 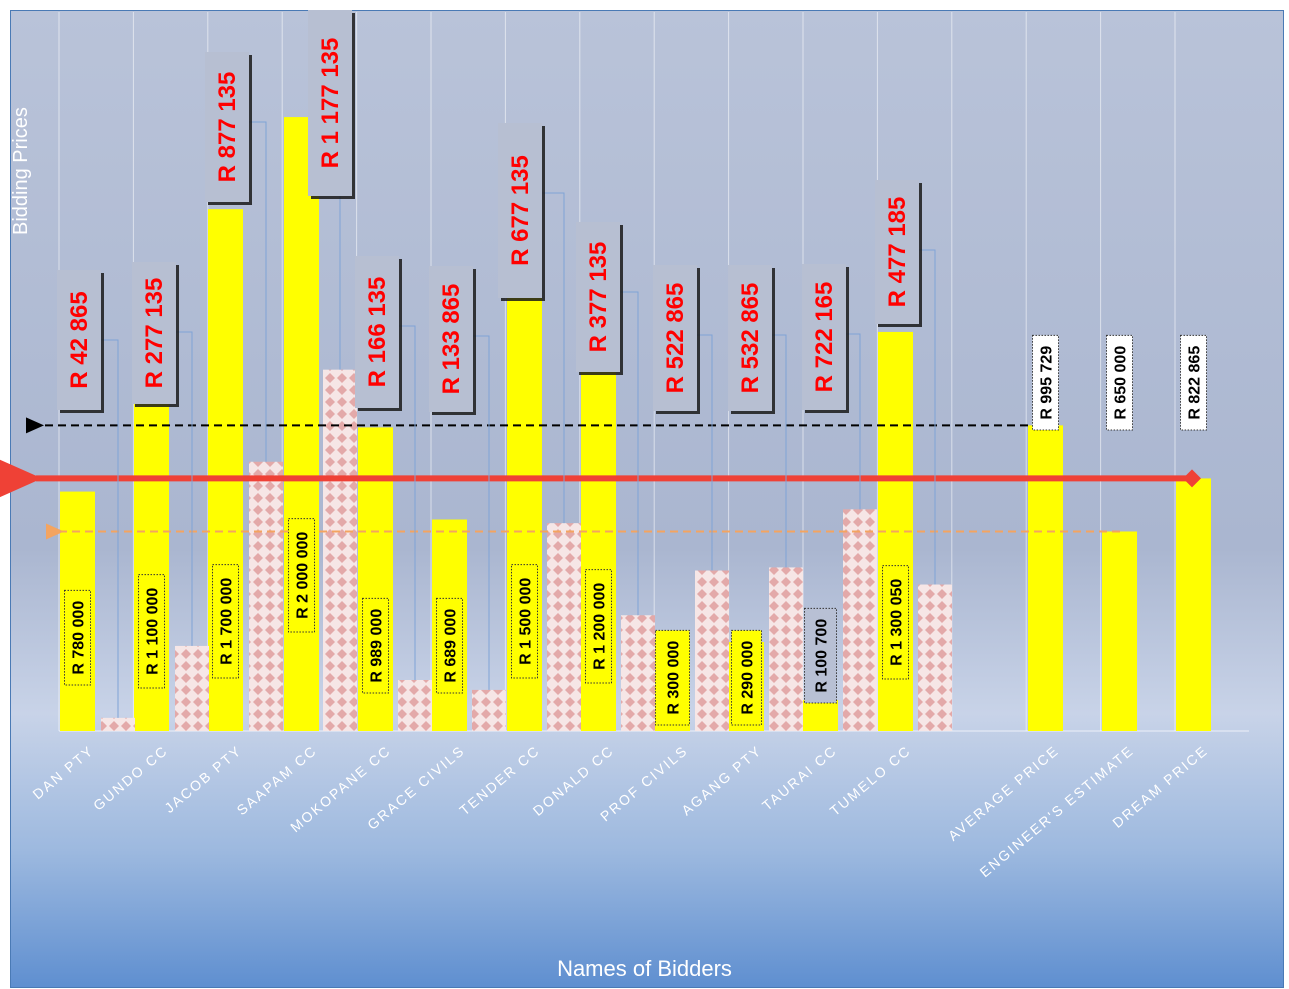 I want to click on difference-value-label: R 1 177 135, so click(x=330, y=103).